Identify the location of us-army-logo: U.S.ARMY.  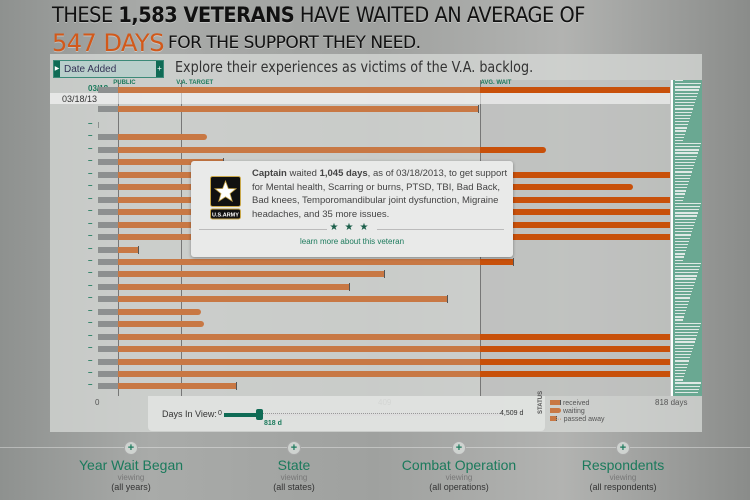
(225, 198).